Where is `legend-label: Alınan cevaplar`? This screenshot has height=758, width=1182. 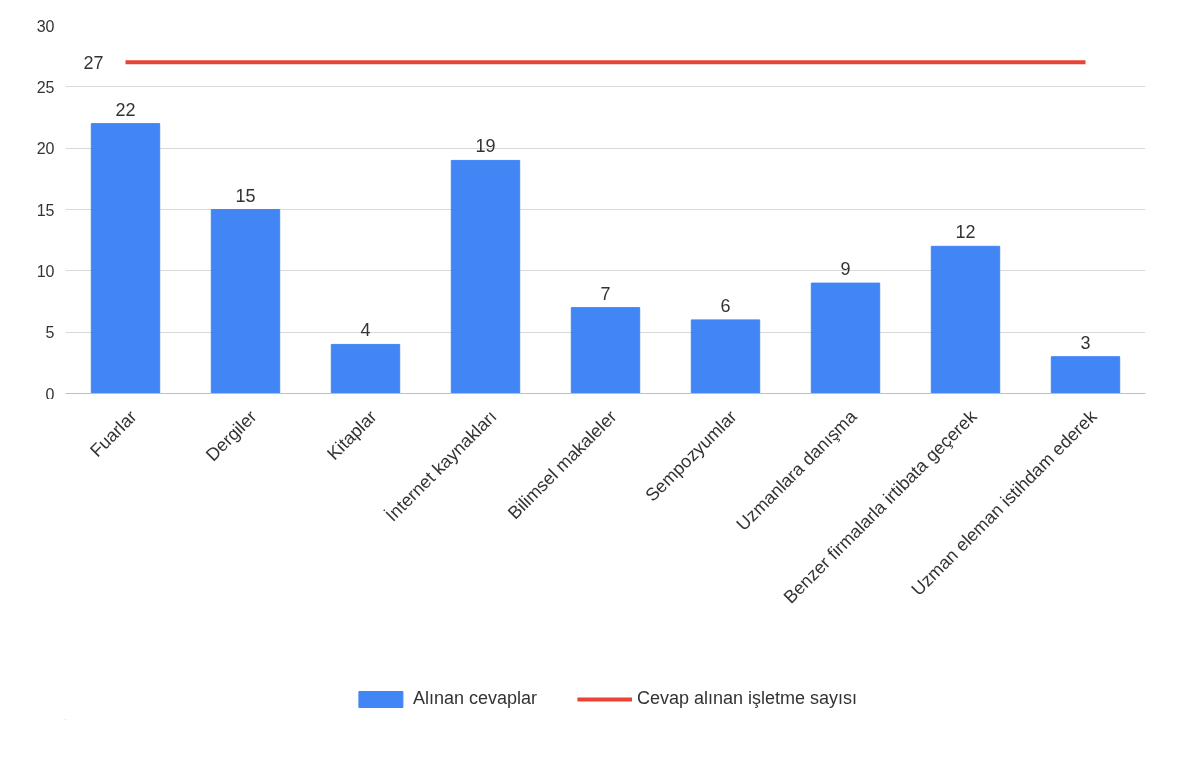
legend-label: Alınan cevaplar is located at coordinates (474, 698).